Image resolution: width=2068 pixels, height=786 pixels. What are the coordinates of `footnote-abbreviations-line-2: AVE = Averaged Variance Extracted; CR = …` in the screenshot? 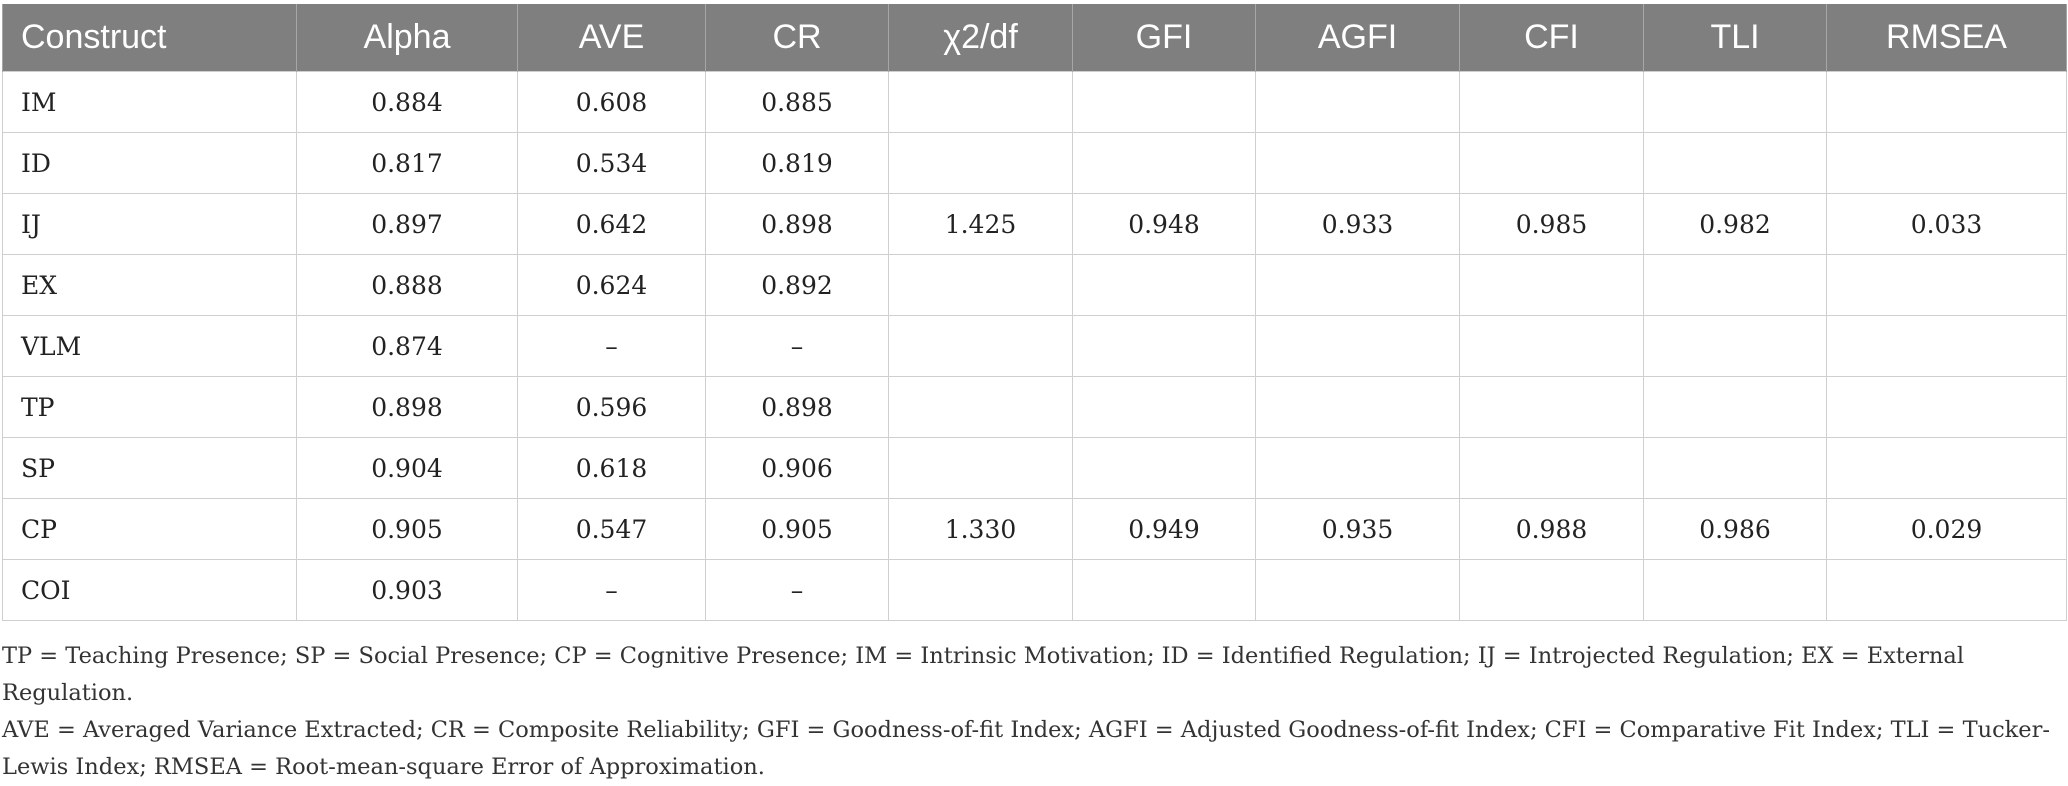 It's located at (1026, 748).